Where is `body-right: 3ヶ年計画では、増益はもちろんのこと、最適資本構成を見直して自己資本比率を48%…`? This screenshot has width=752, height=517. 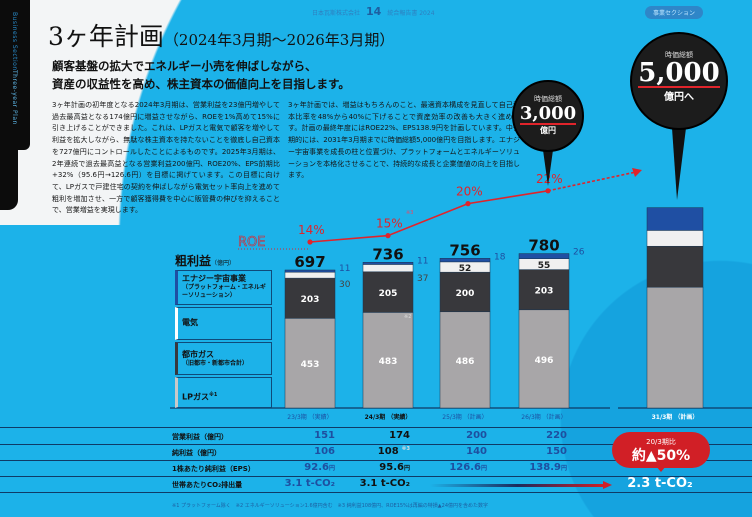
body-right: 3ヶ年計画では、増益はもちろんのこと、最適資本構成を見直して自己資本比率を48%… is located at coordinates (404, 140).